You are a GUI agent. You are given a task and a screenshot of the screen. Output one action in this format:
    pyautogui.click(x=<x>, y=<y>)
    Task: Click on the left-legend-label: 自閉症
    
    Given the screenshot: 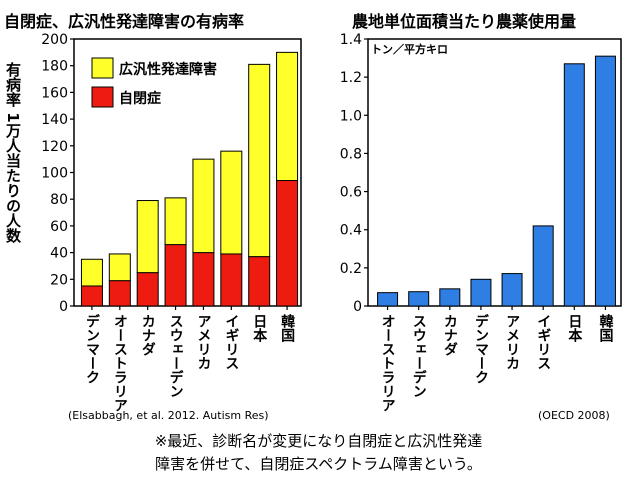 What is the action you would take?
    pyautogui.click(x=140, y=98)
    